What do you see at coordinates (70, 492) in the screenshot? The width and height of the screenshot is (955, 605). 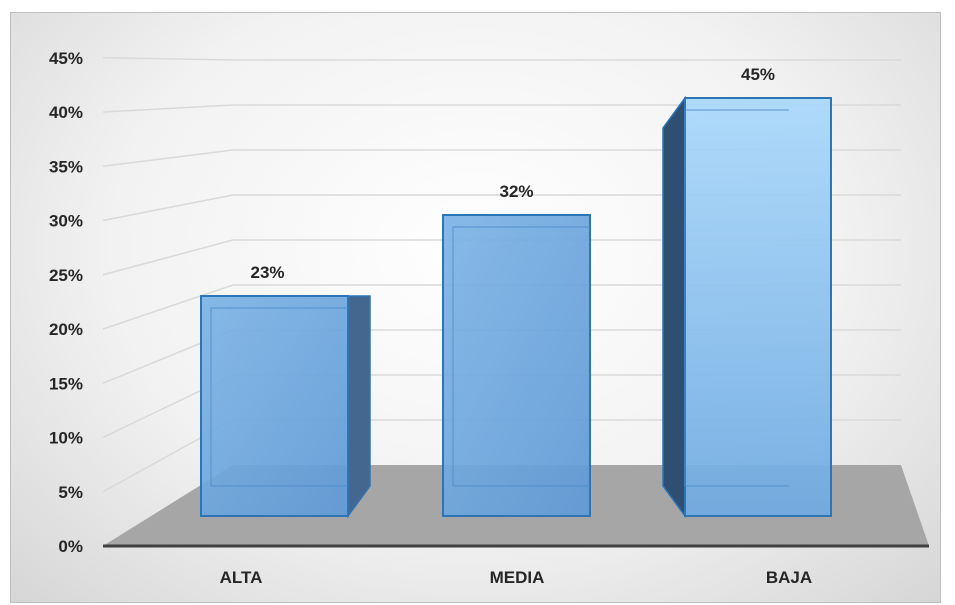 I see `y-tick-label: 5%` at bounding box center [70, 492].